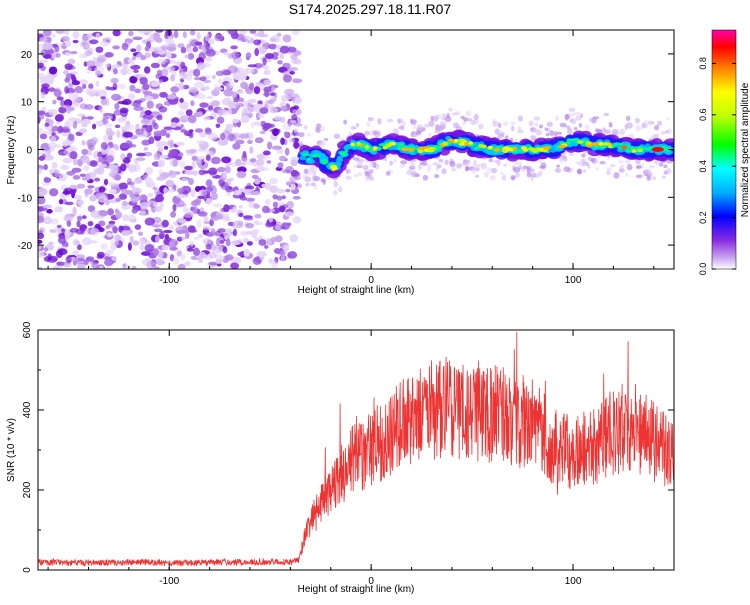 Image resolution: width=750 pixels, height=605 pixels. Describe the element at coordinates (370, 9) in the screenshot. I see `figure-title: S174.2025.297.18.11.R07` at that location.